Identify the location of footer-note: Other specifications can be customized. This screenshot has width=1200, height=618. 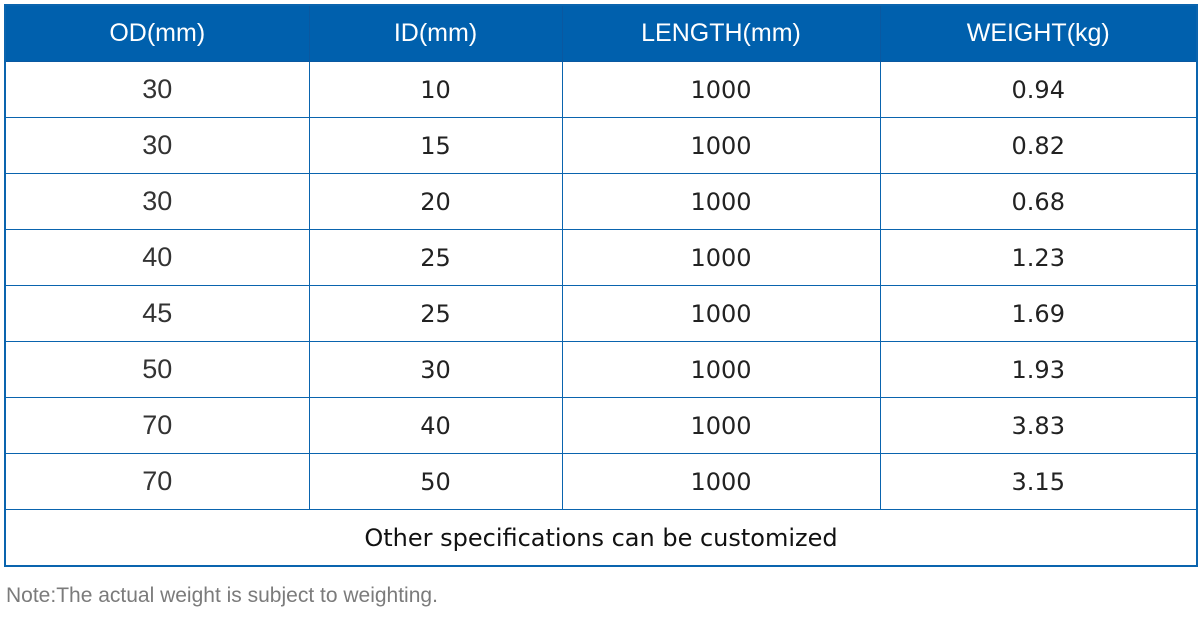
(601, 538).